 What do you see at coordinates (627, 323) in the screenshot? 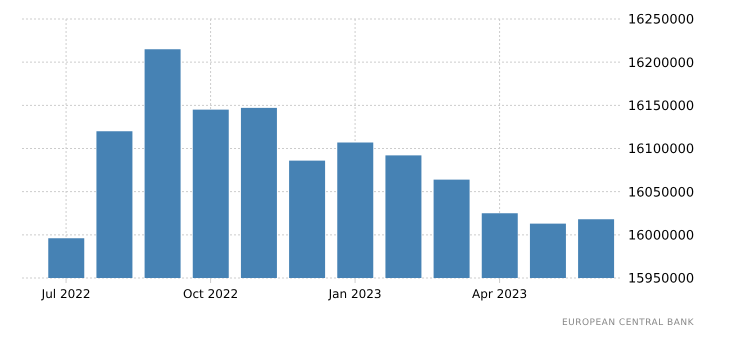
I see `text: EUROPEAN CENTRAL BANK` at bounding box center [627, 323].